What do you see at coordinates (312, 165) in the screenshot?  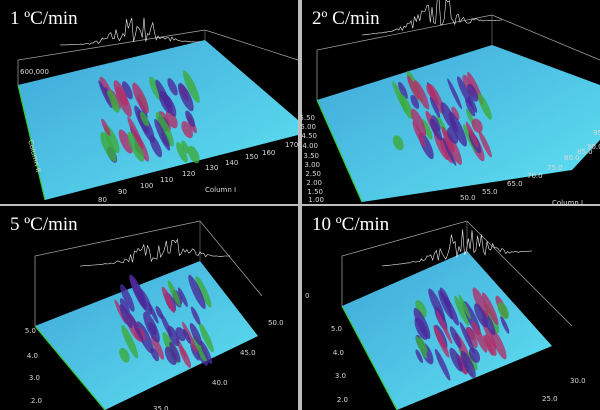 I see `y-tick-label: 3.00` at bounding box center [312, 165].